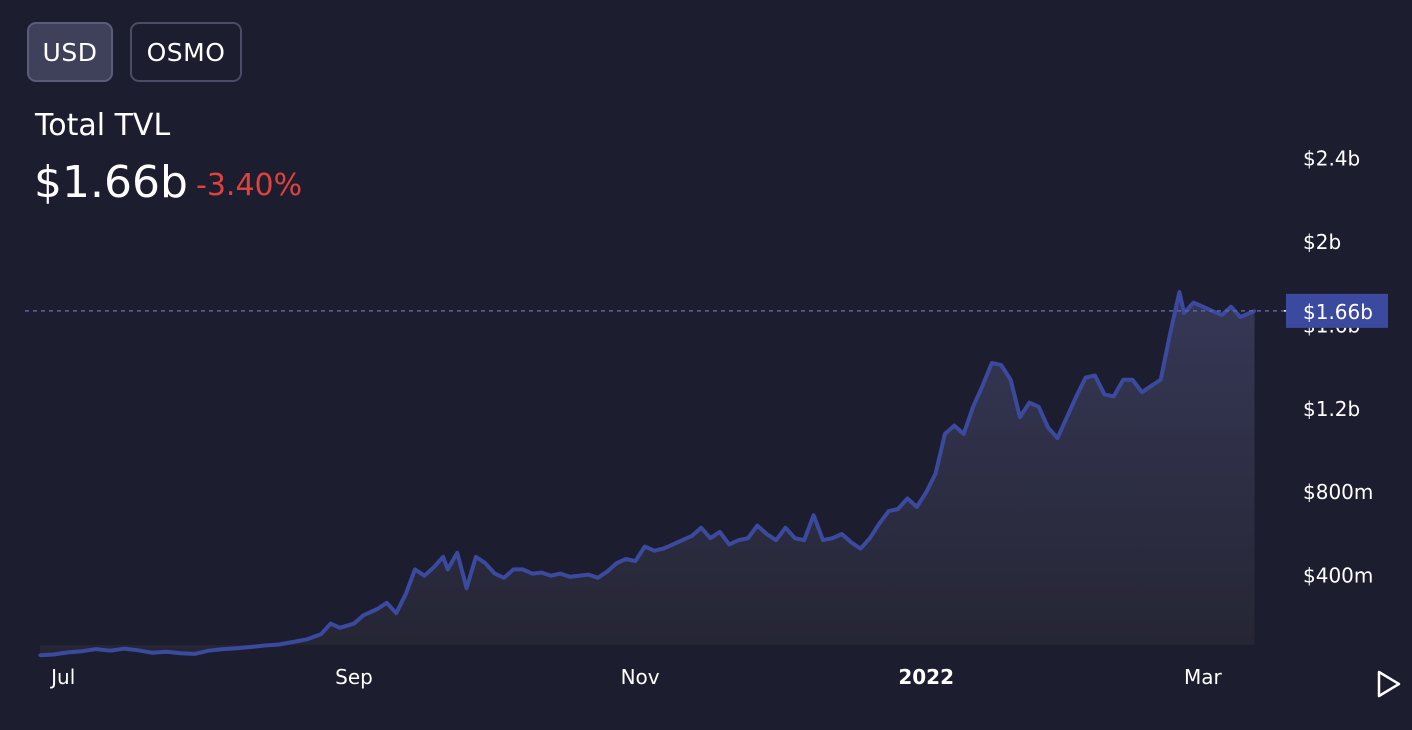 The height and width of the screenshot is (730, 1412). What do you see at coordinates (640, 677) in the screenshot?
I see `x-tick-label: Nov` at bounding box center [640, 677].